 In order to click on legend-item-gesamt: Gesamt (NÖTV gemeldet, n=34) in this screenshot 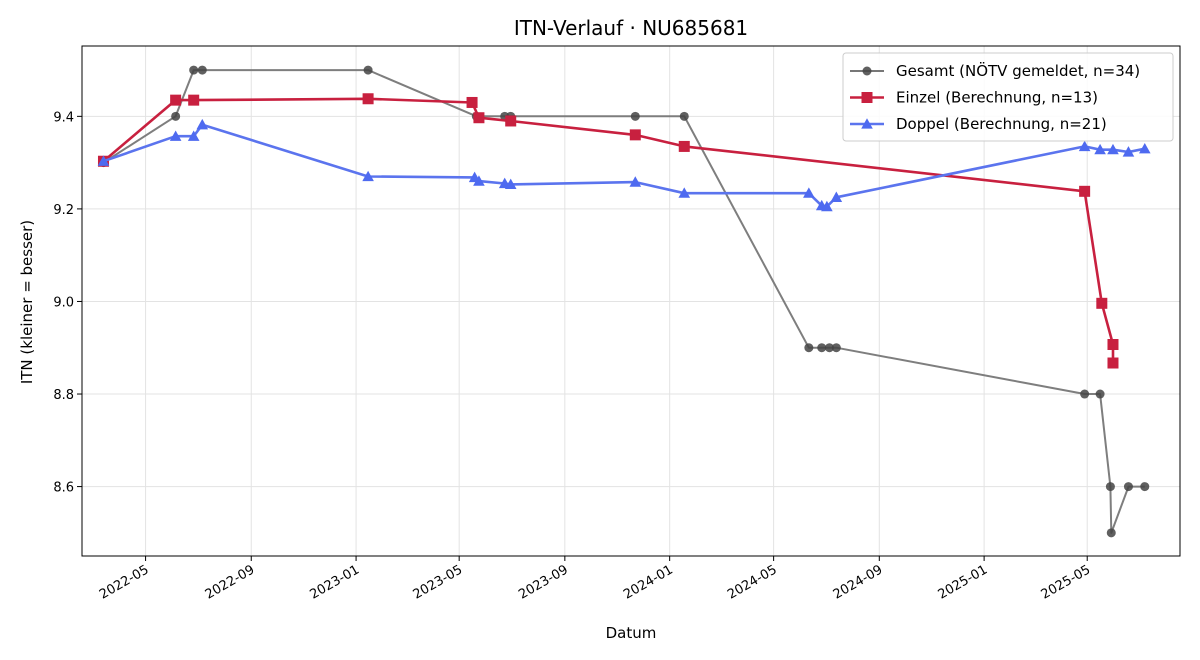, I will do `click(995, 70)`.